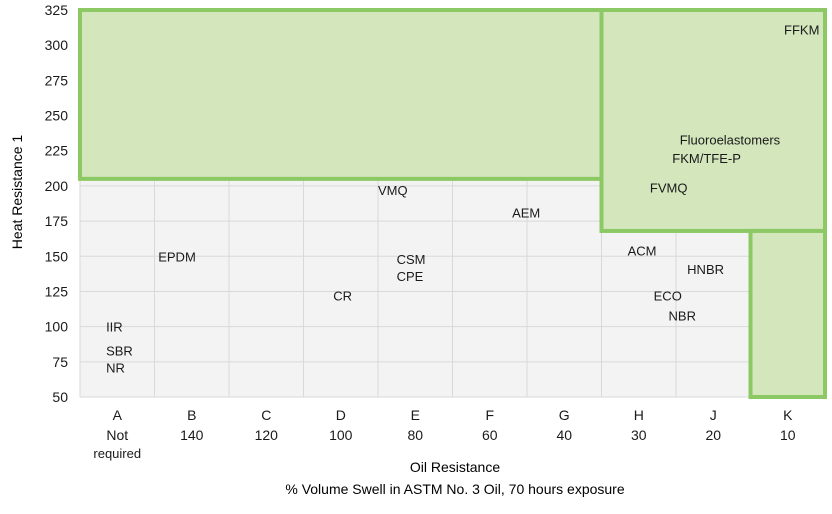 The height and width of the screenshot is (514, 832). I want to click on y-tick-label: 275, so click(57, 80).